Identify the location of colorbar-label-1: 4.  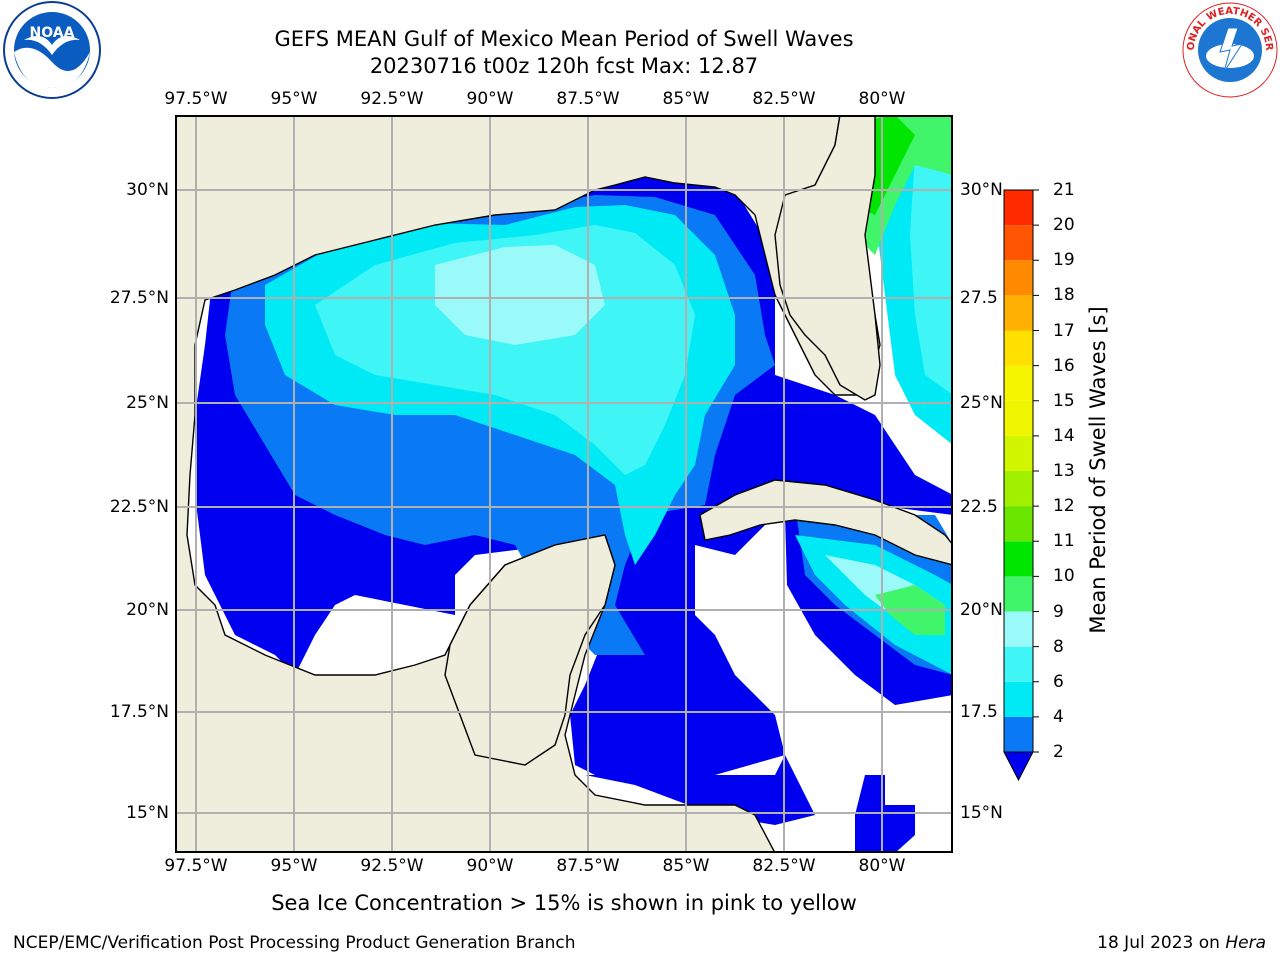
(1058, 716).